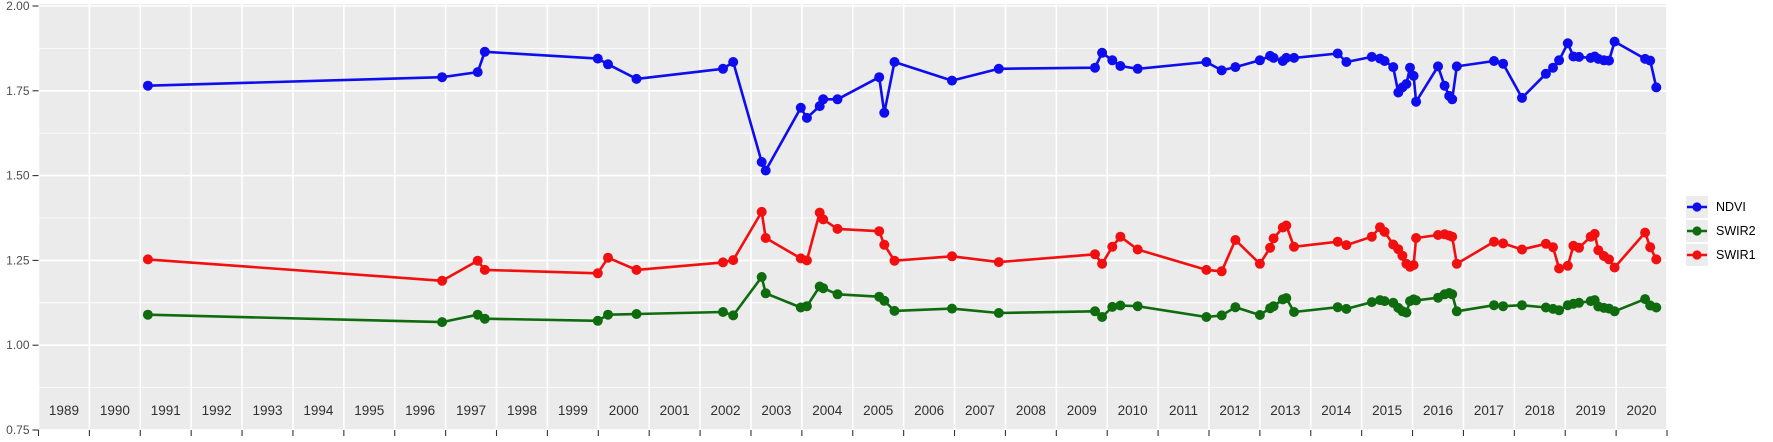 This screenshot has width=1773, height=442. Describe the element at coordinates (18, 6) in the screenshot. I see `y-axis-label: 2.00` at that location.